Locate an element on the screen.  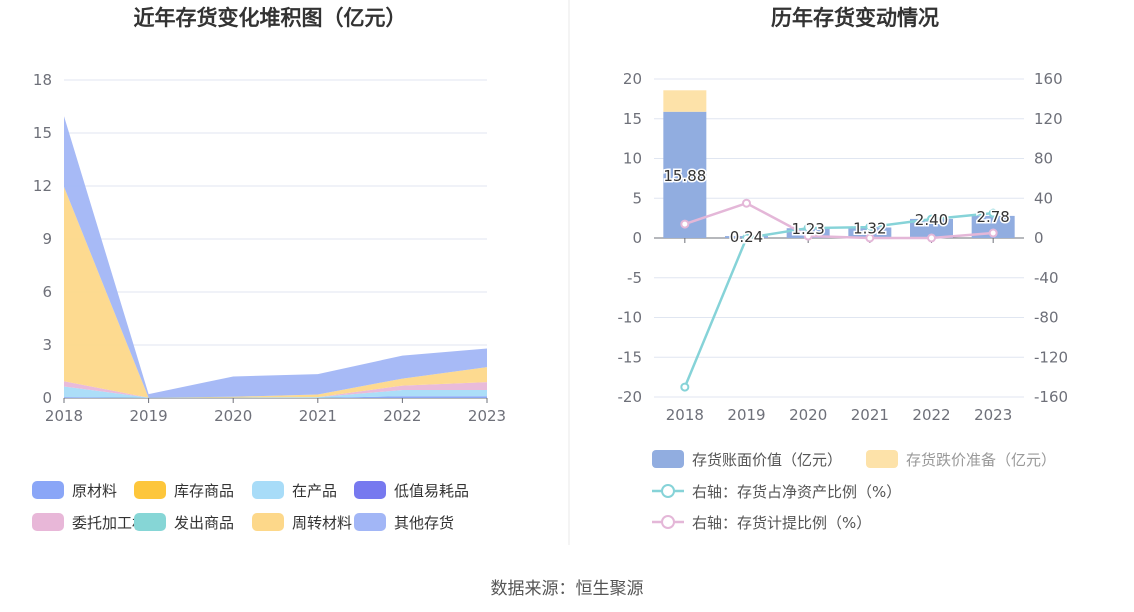
y2-tick-label: -160 is located at coordinates (1051, 397).